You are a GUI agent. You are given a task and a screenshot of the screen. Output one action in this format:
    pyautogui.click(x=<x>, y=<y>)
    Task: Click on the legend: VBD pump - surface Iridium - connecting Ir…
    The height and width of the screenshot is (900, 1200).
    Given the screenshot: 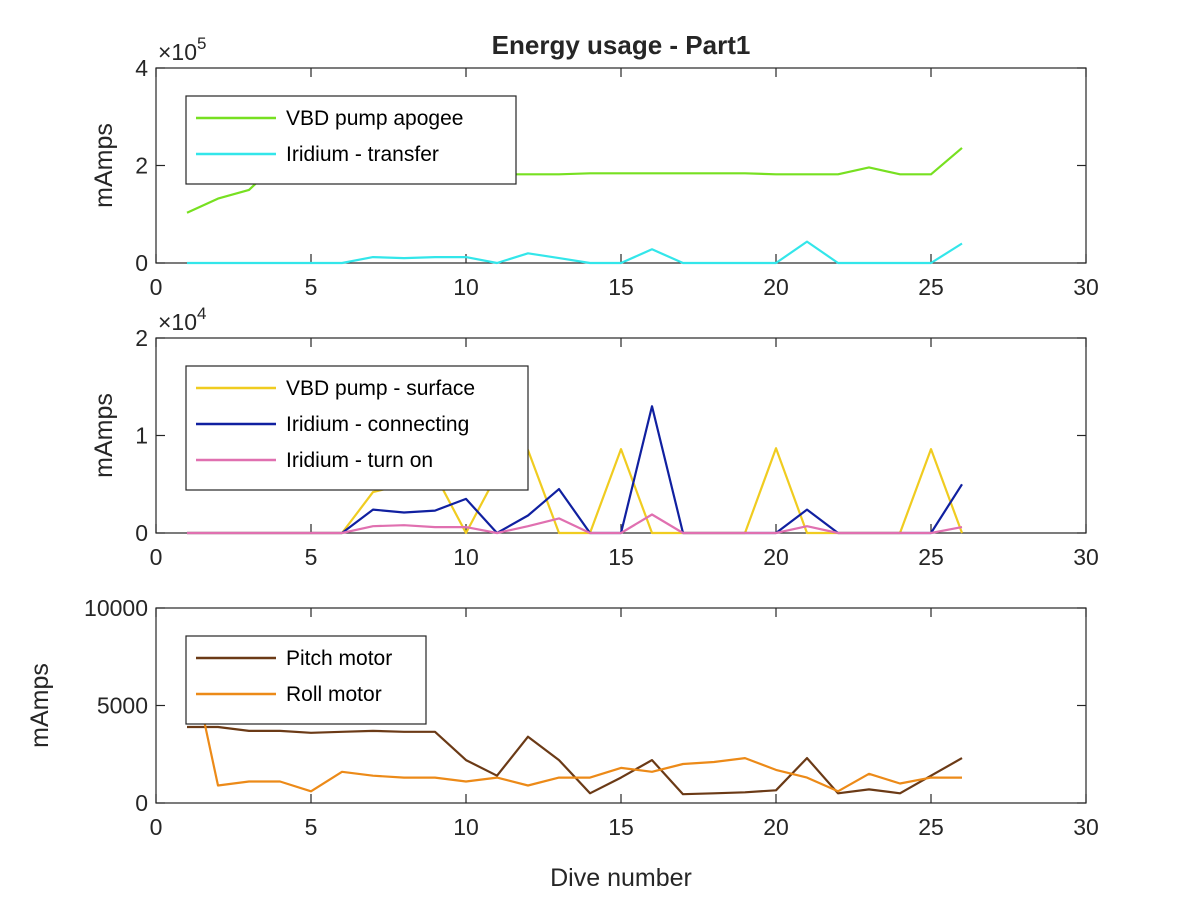 What is the action you would take?
    pyautogui.click(x=357, y=428)
    